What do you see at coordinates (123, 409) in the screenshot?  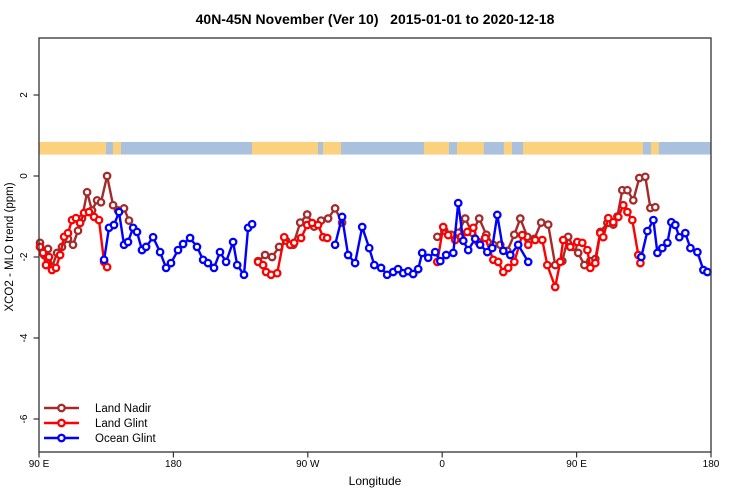 I see `legend-label: Land Nadir` at bounding box center [123, 409].